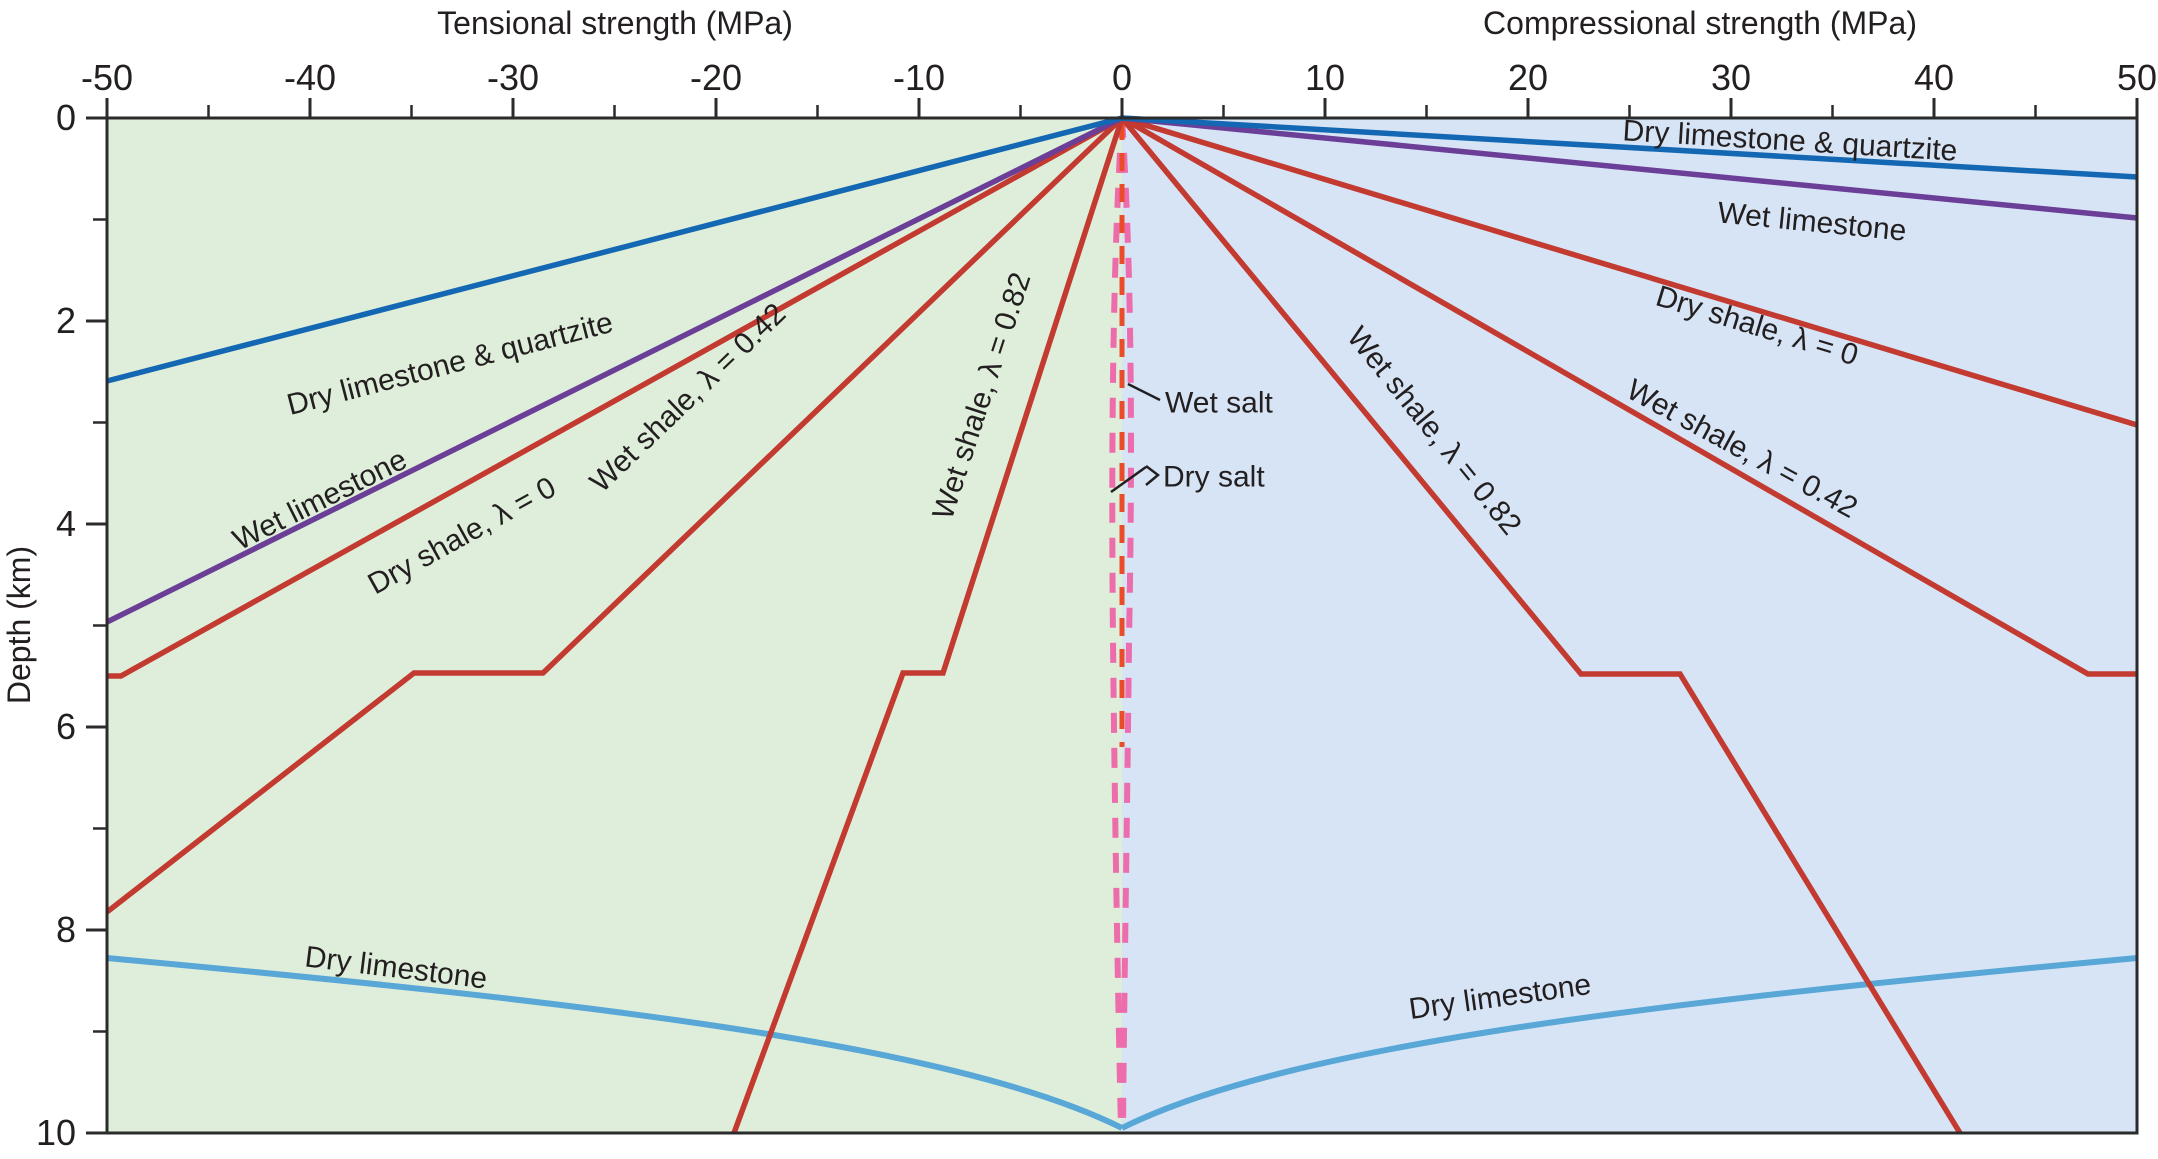 This screenshot has height=1159, width=2158. What do you see at coordinates (919, 77) in the screenshot?
I see `x-tick-label: -10` at bounding box center [919, 77].